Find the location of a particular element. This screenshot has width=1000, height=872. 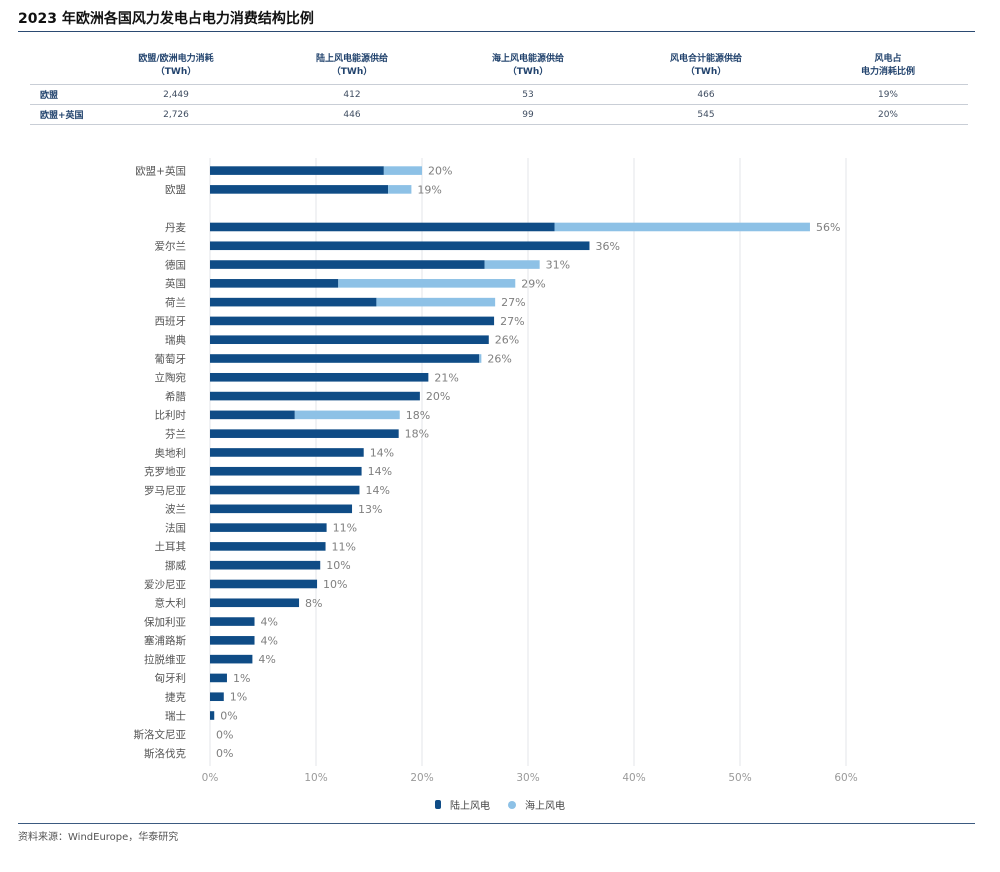

category-label: 挪威 is located at coordinates (175, 565).